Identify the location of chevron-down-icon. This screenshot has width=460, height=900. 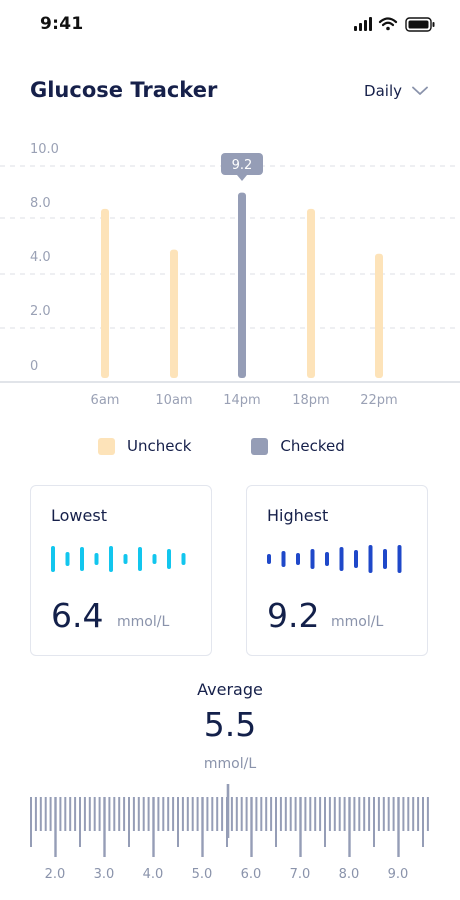
(420, 91).